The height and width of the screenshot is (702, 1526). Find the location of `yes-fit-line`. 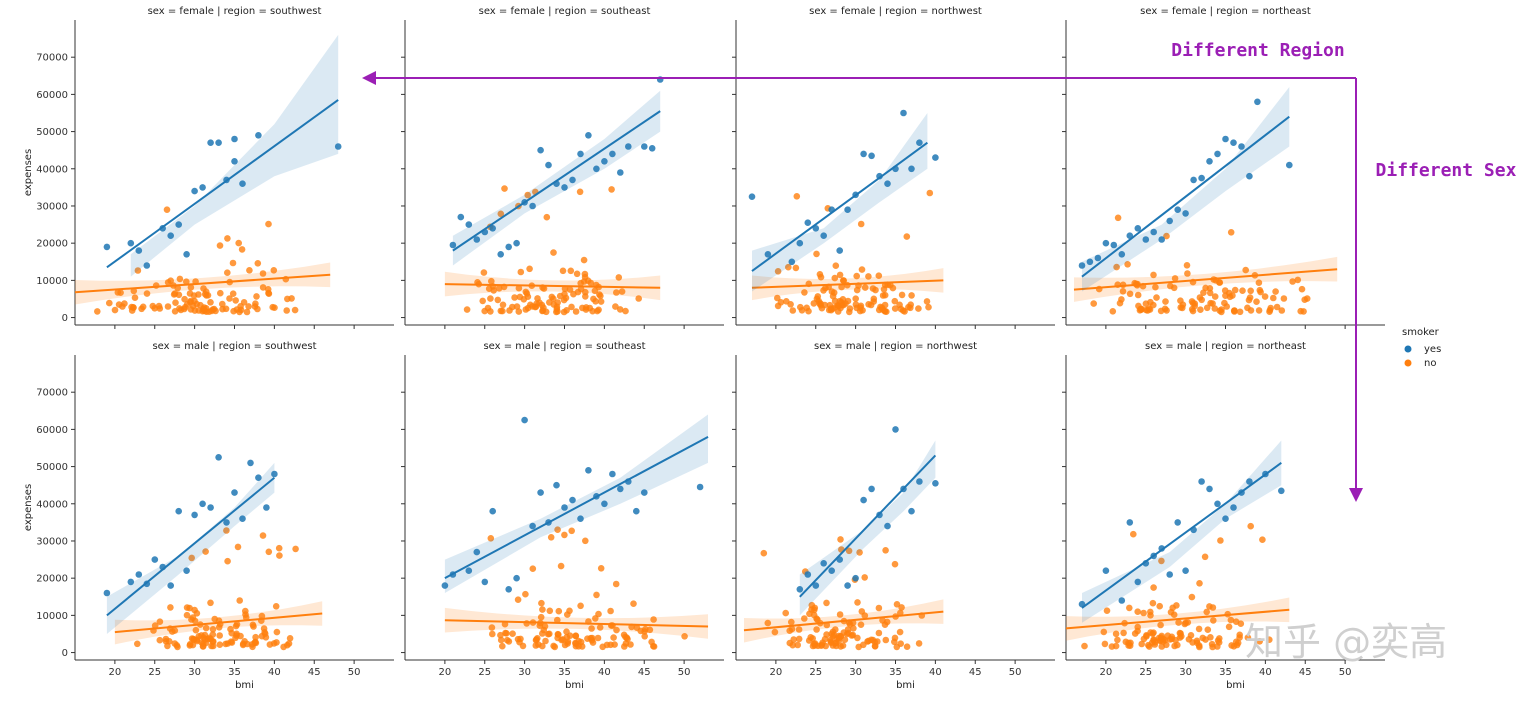

yes-fit-line is located at coordinates (556, 181).